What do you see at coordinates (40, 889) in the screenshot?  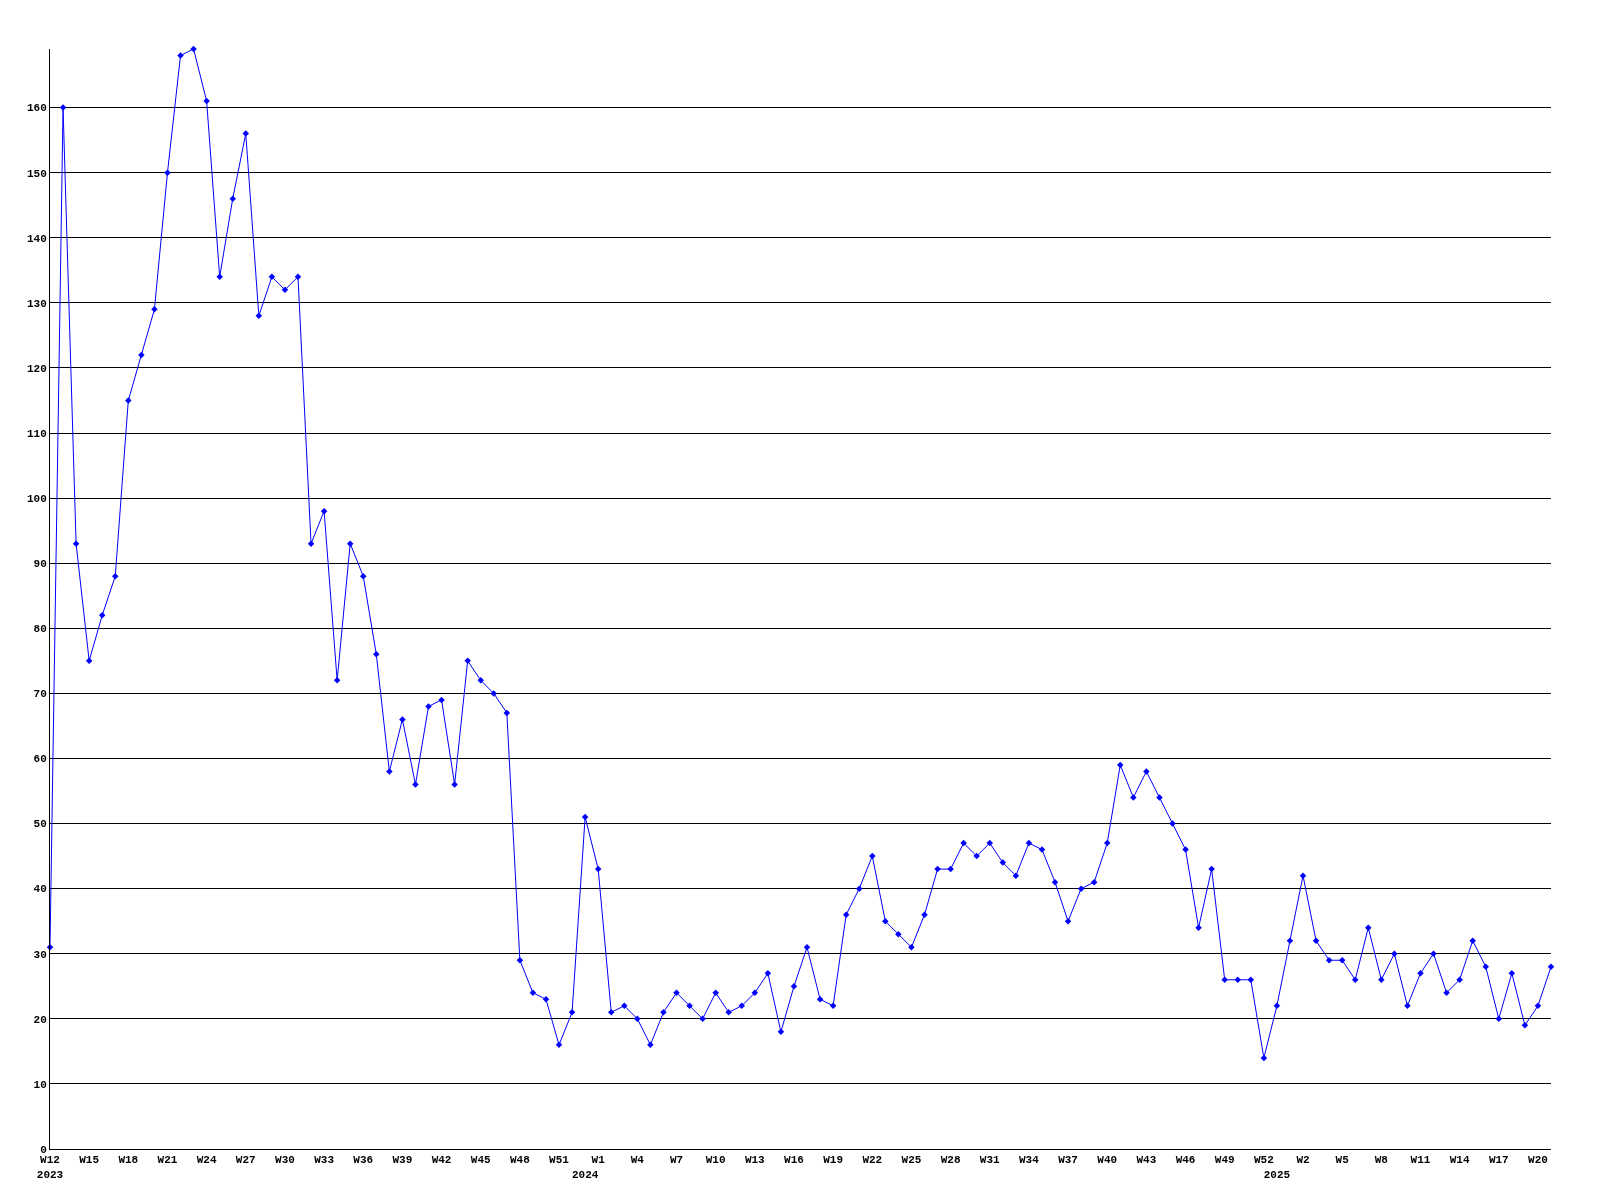 I see `y-tick-label: 40` at bounding box center [40, 889].